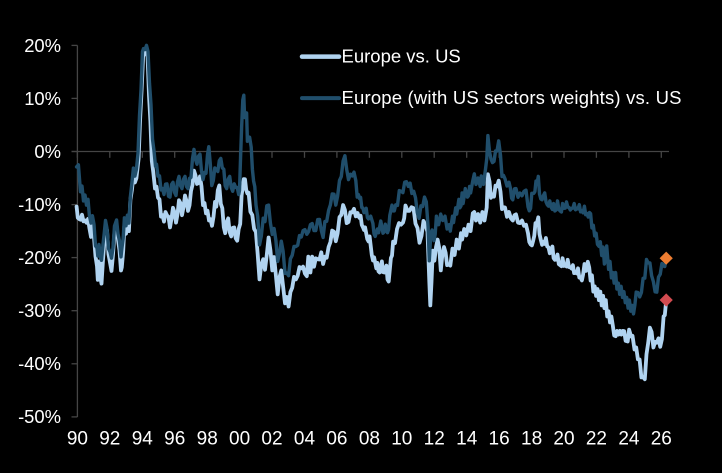  Describe the element at coordinates (207, 439) in the screenshot. I see `svg-text: 98` at that location.